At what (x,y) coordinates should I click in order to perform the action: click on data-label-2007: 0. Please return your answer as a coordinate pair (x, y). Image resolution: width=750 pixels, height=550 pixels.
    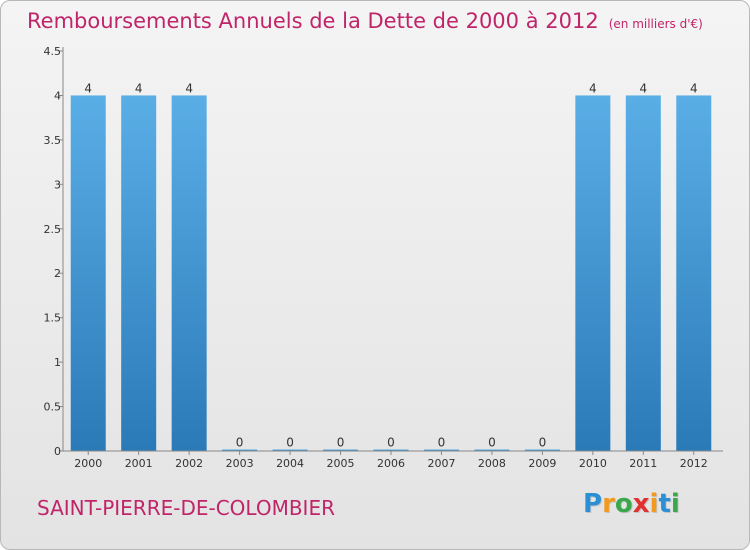
    Looking at the image, I should click on (442, 443).